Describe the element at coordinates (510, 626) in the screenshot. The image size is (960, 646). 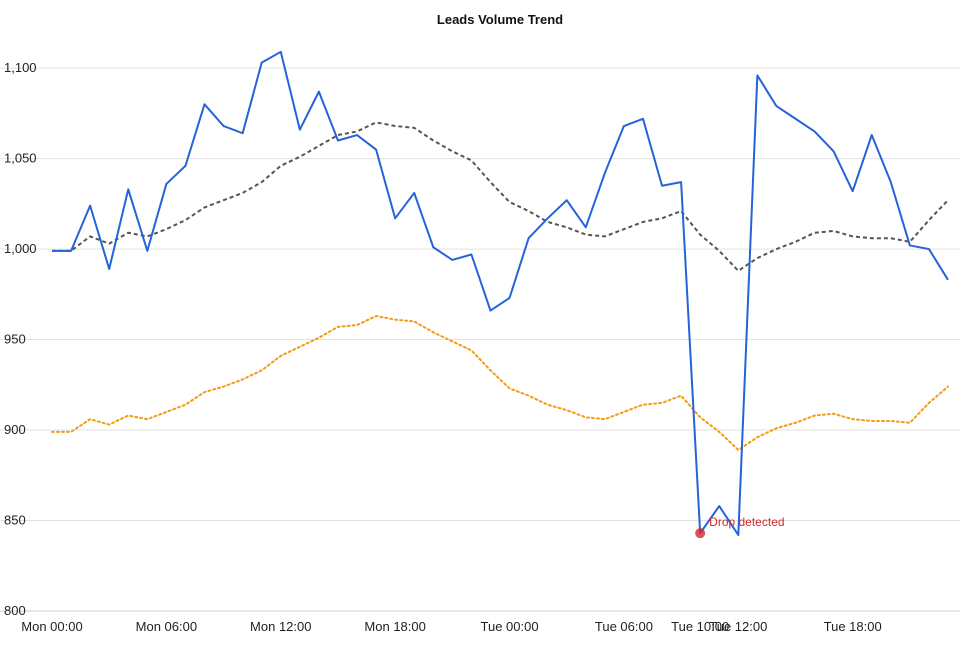
I see `x-tick-label: Tue 00:00` at that location.